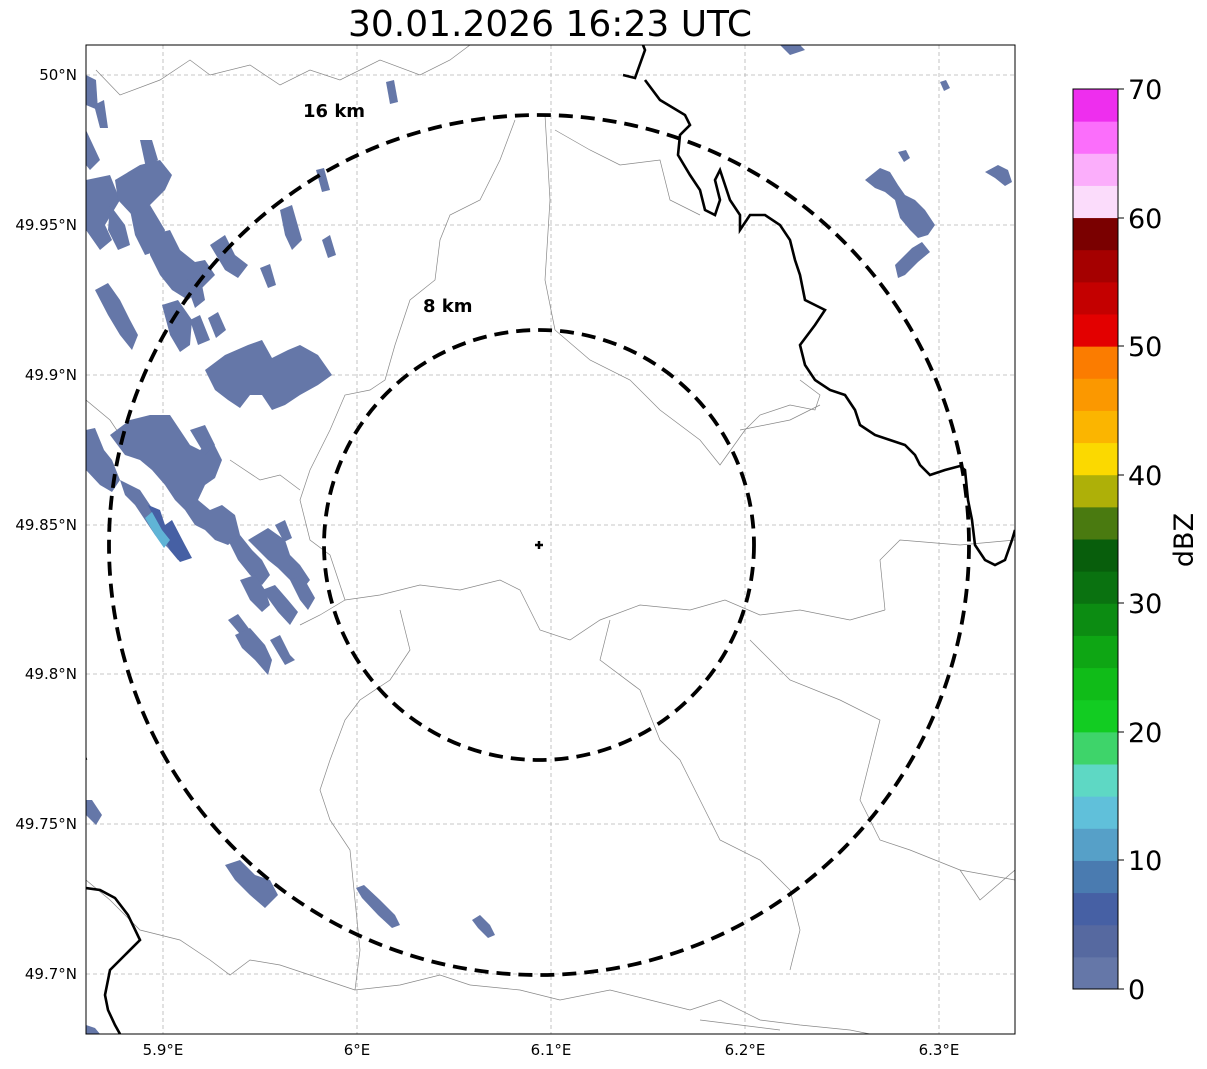  Describe the element at coordinates (163, 1050) in the screenshot. I see `x-tick-label: 5.9°E` at that location.